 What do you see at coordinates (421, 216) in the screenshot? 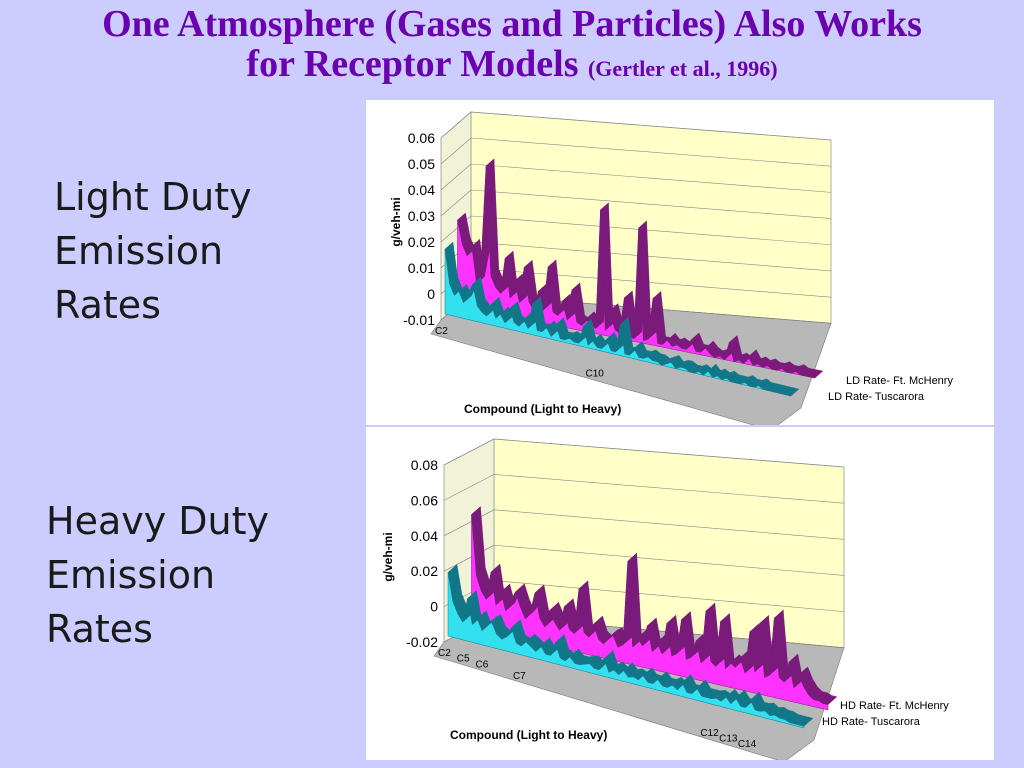
I see `y-tick-label: 0.03` at bounding box center [421, 216].